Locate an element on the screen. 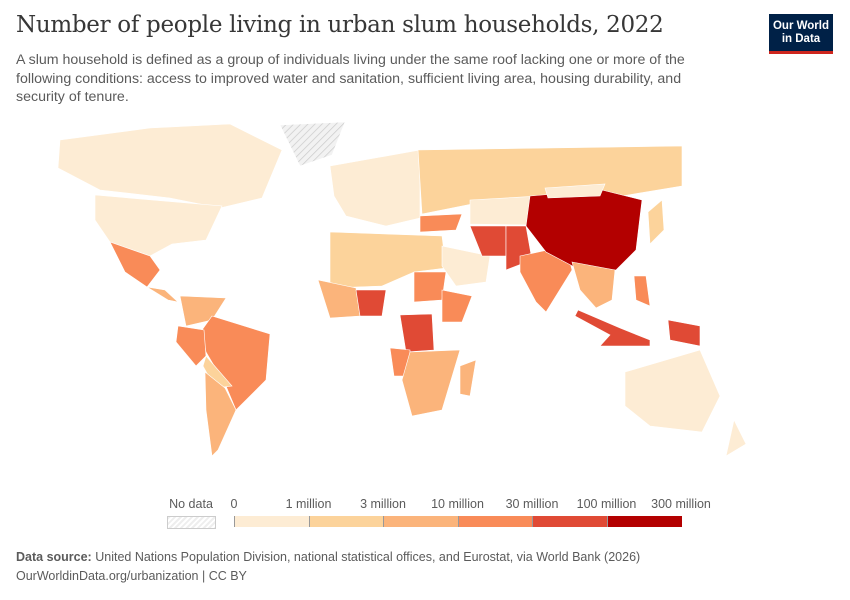  legend-no-data-swatch is located at coordinates (191, 522).